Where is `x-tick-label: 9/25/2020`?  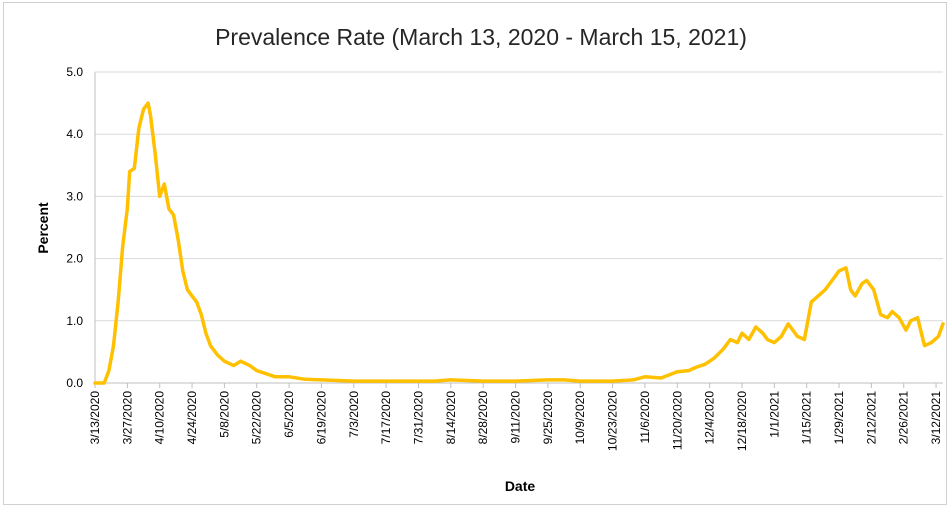
x-tick-label: 9/25/2020 is located at coordinates (548, 418).